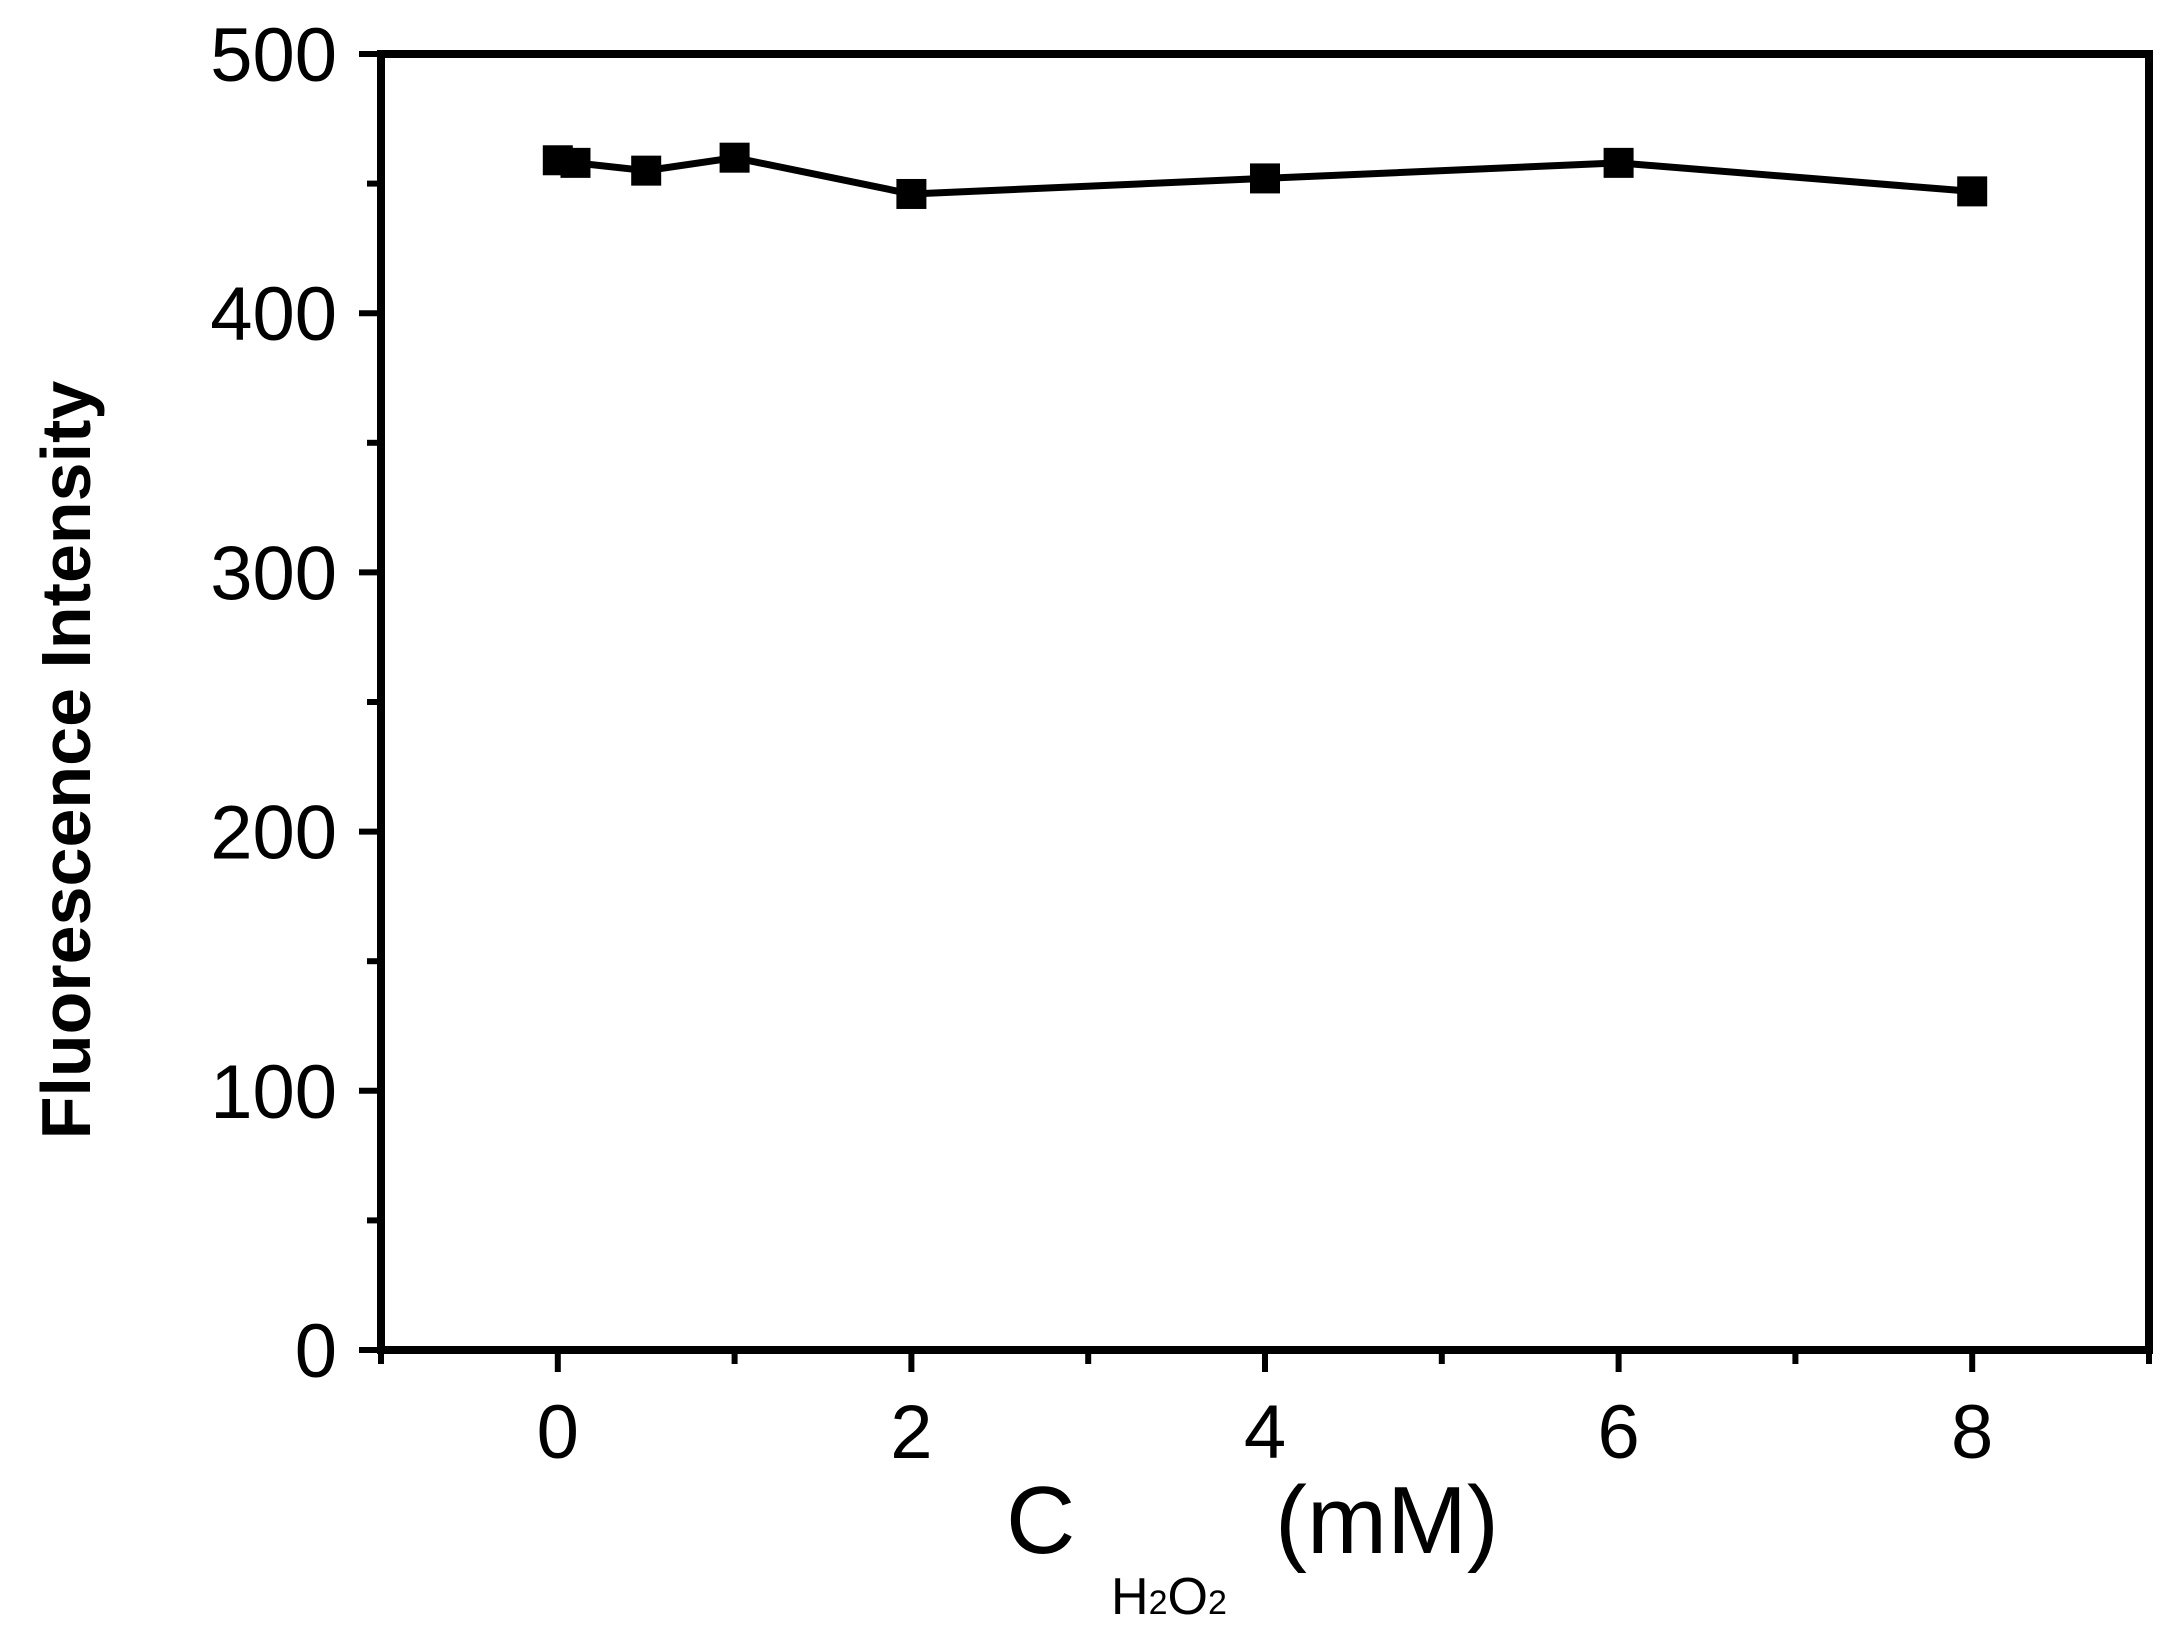 The height and width of the screenshot is (1634, 2172). Describe the element at coordinates (316, 1351) in the screenshot. I see `y-tick-label: 0` at that location.